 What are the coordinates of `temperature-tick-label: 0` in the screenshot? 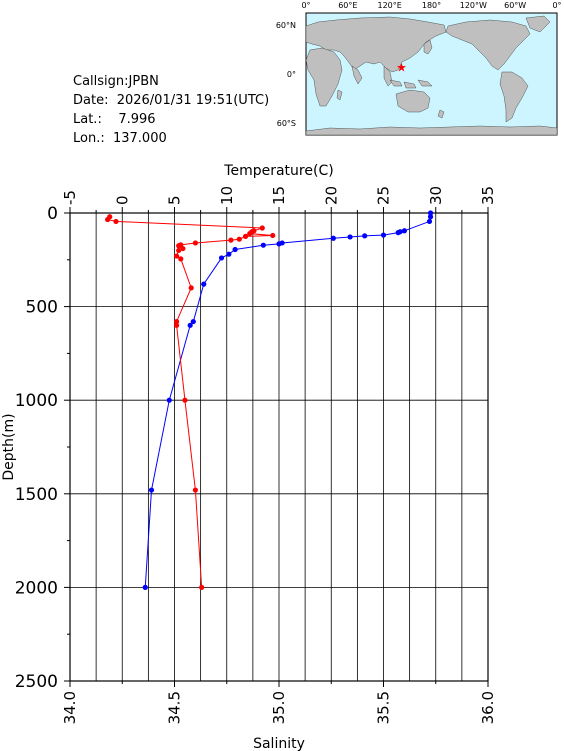 It's located at (122, 200).